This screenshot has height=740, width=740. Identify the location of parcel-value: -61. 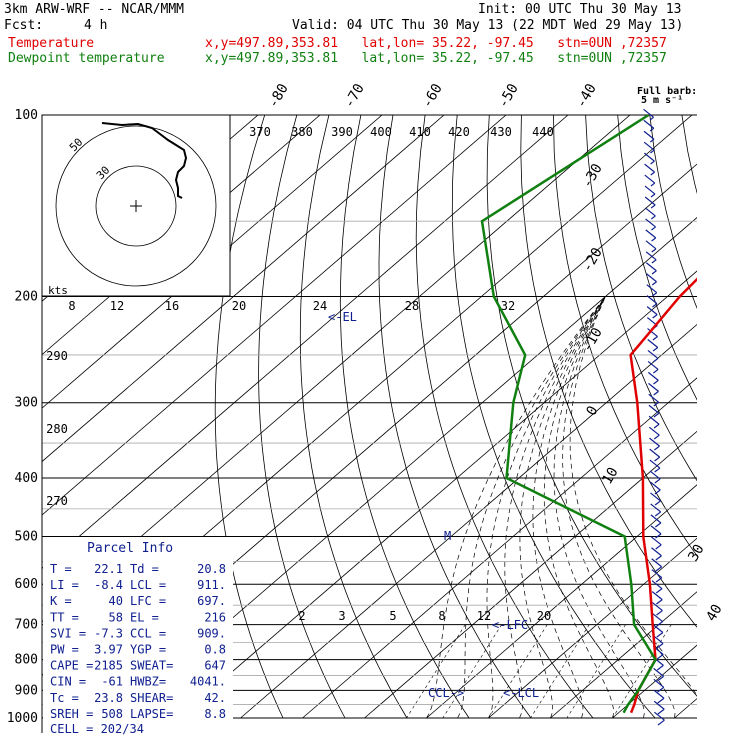
(112, 682).